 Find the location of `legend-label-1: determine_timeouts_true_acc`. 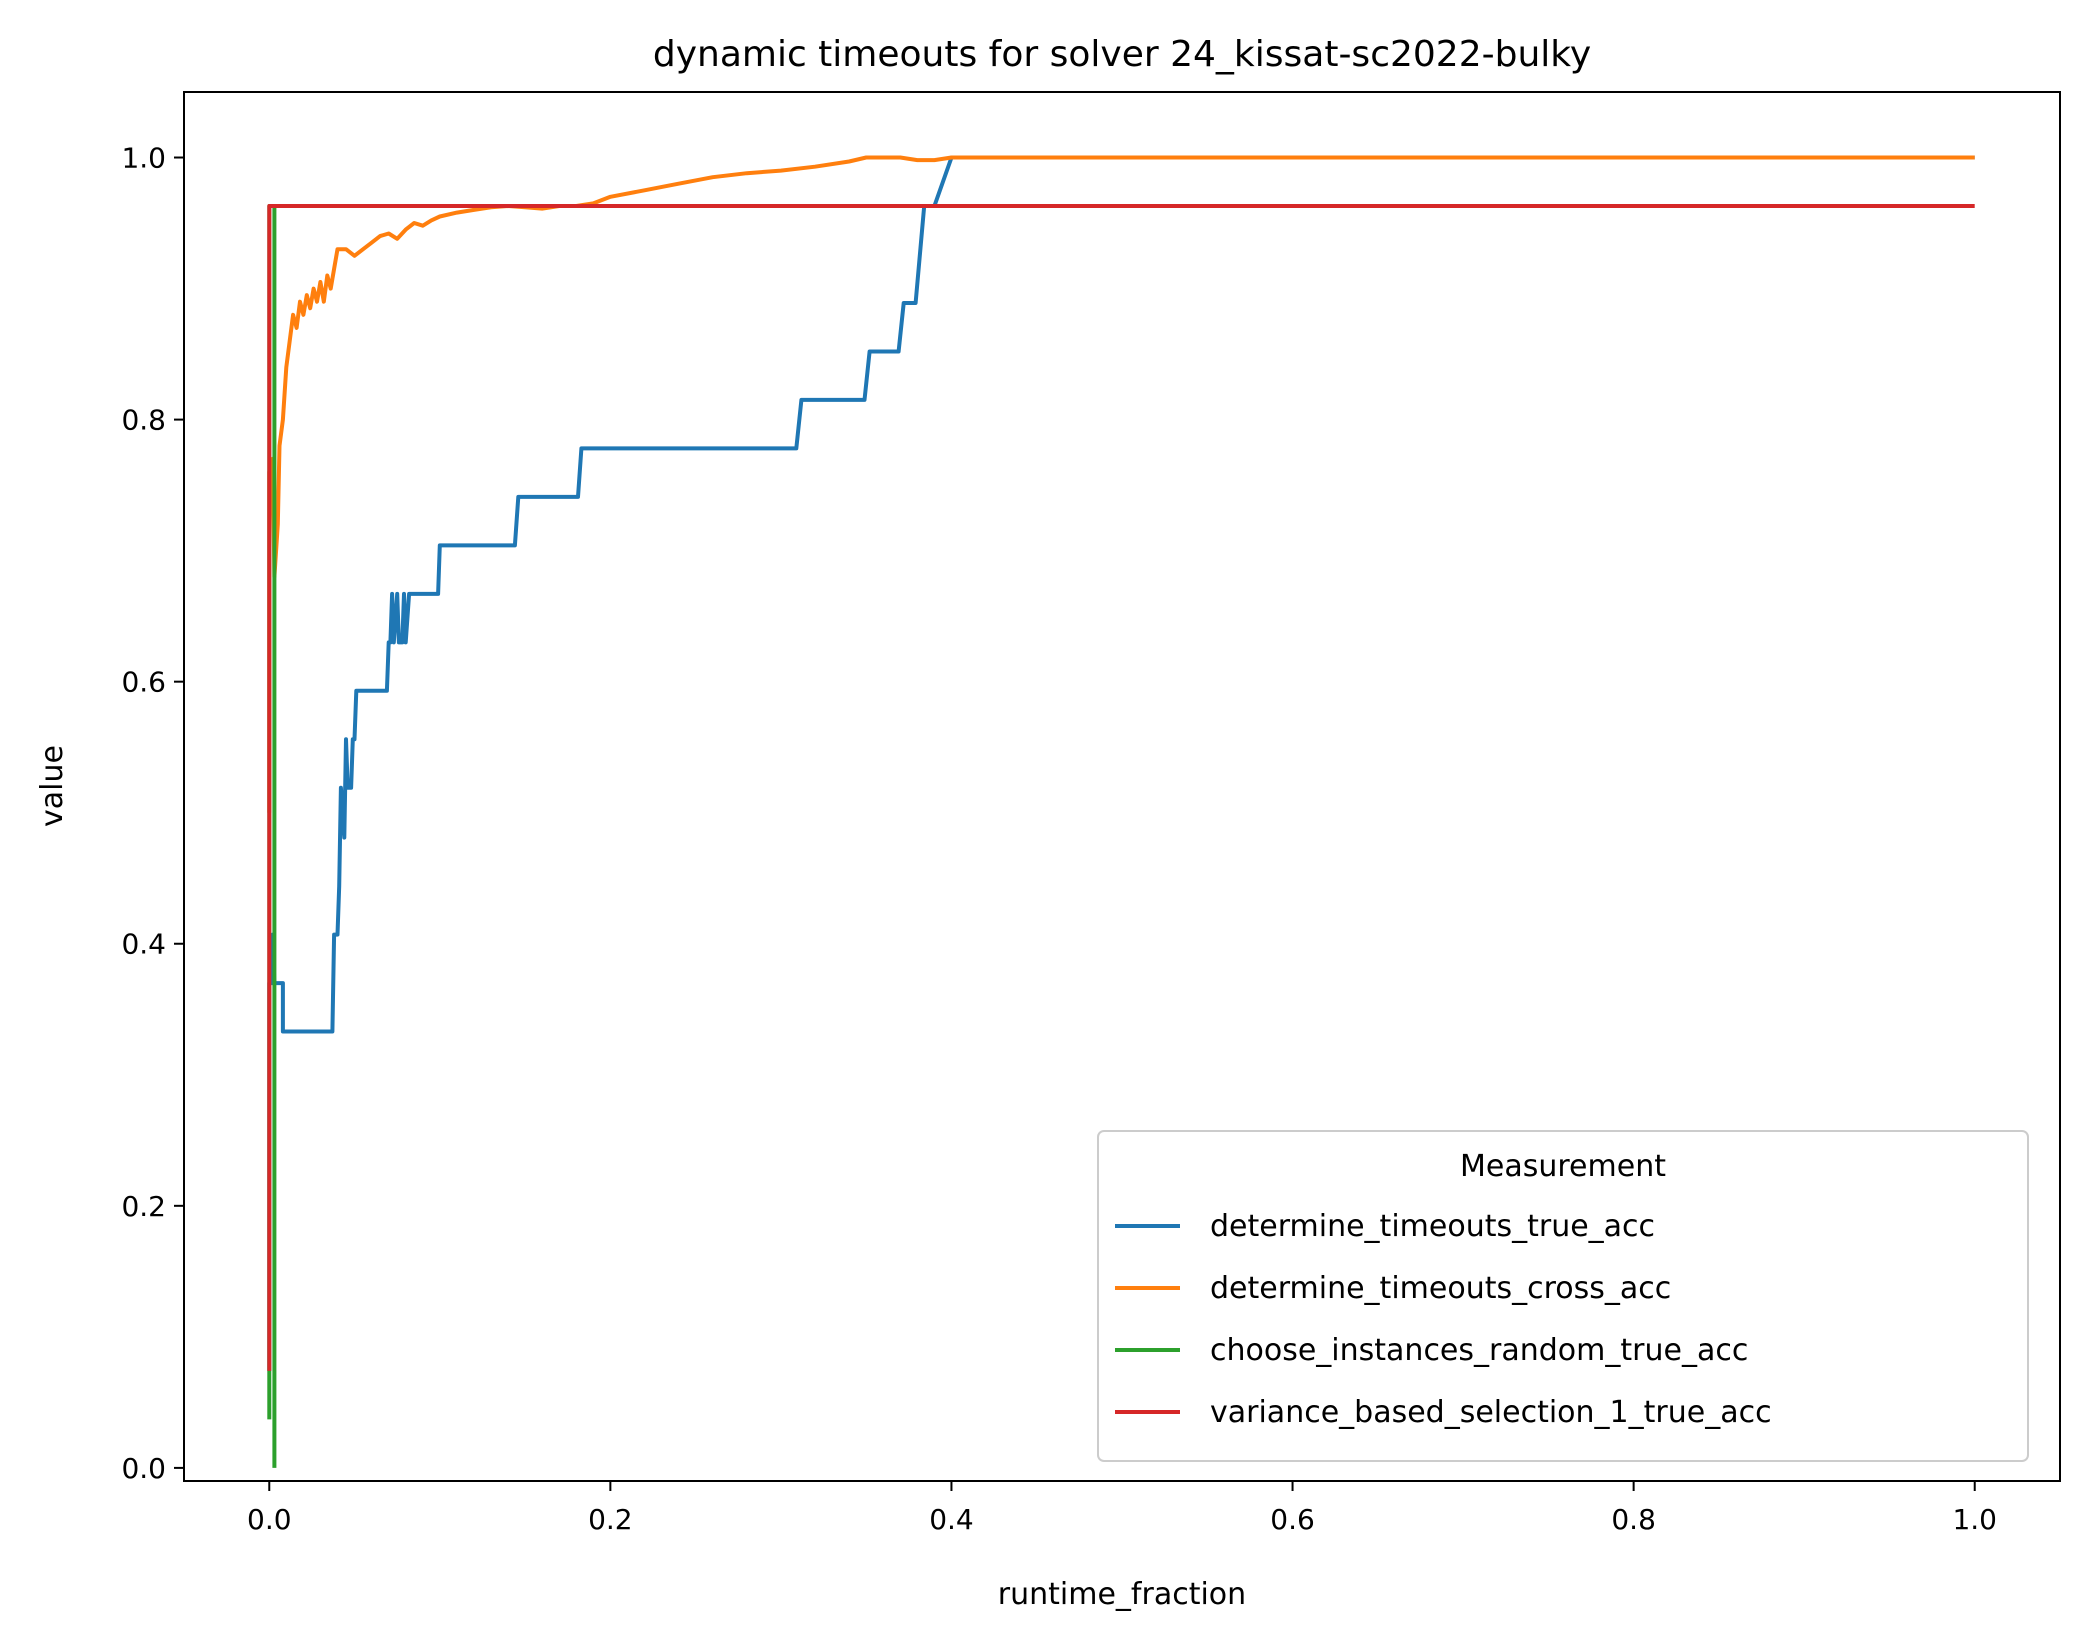

legend-label-1: determine_timeouts_true_acc is located at coordinates (1432, 1226).